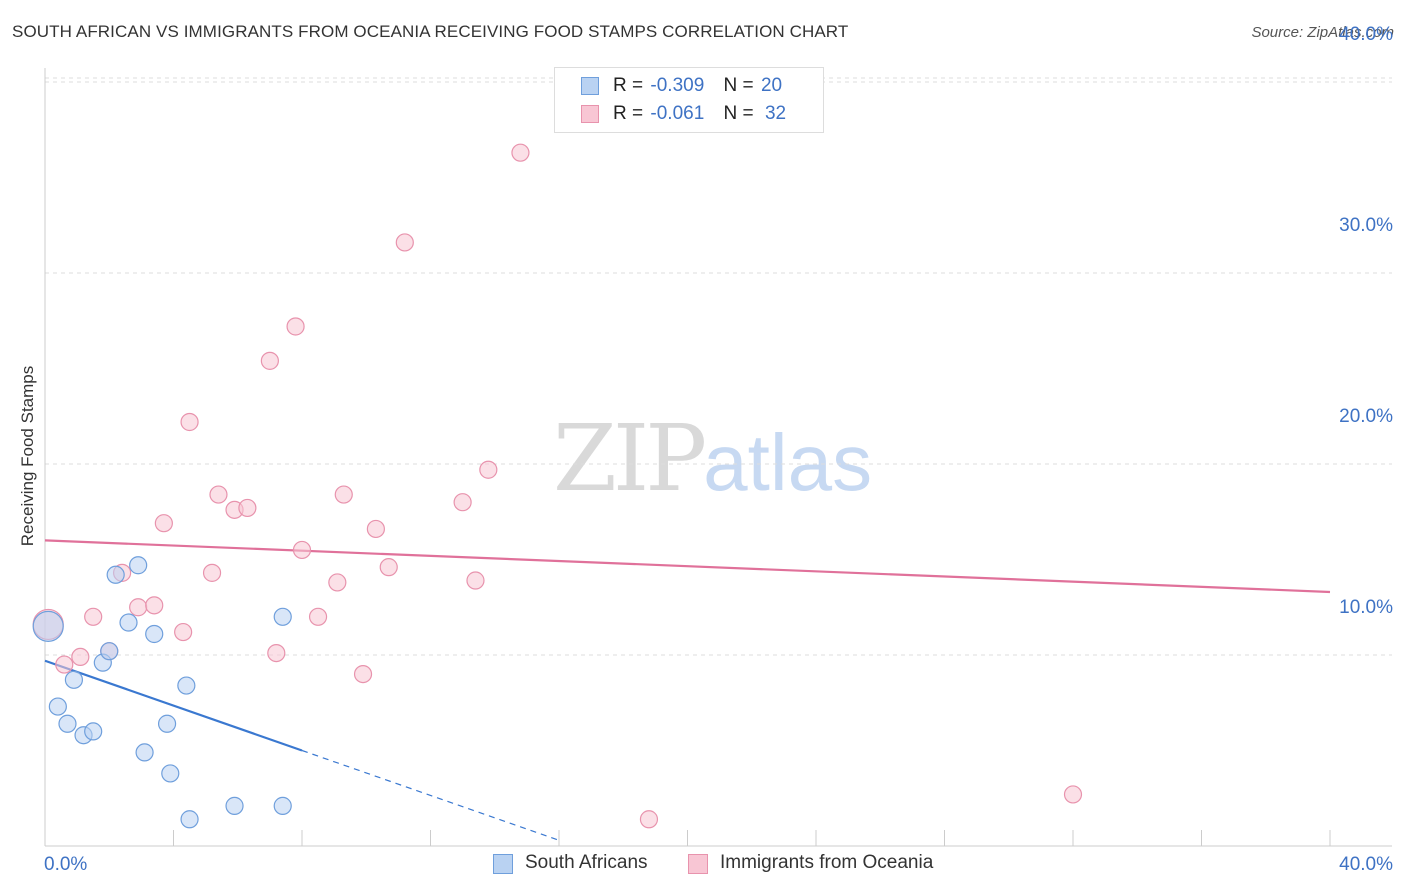 This screenshot has height=892, width=1406. Describe the element at coordinates (698, 864) in the screenshot. I see `bottom-legend-swatch-pink` at that location.